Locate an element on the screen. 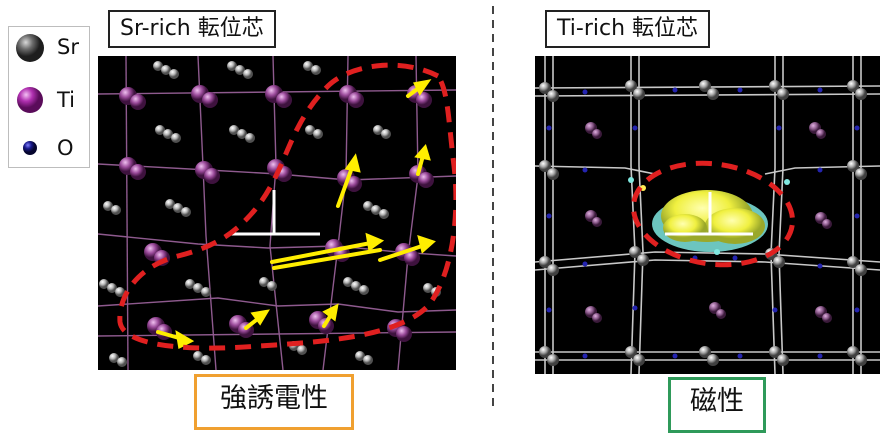 The width and height of the screenshot is (885, 433). ferroelectric-result-label: 強誘電性 is located at coordinates (274, 402).